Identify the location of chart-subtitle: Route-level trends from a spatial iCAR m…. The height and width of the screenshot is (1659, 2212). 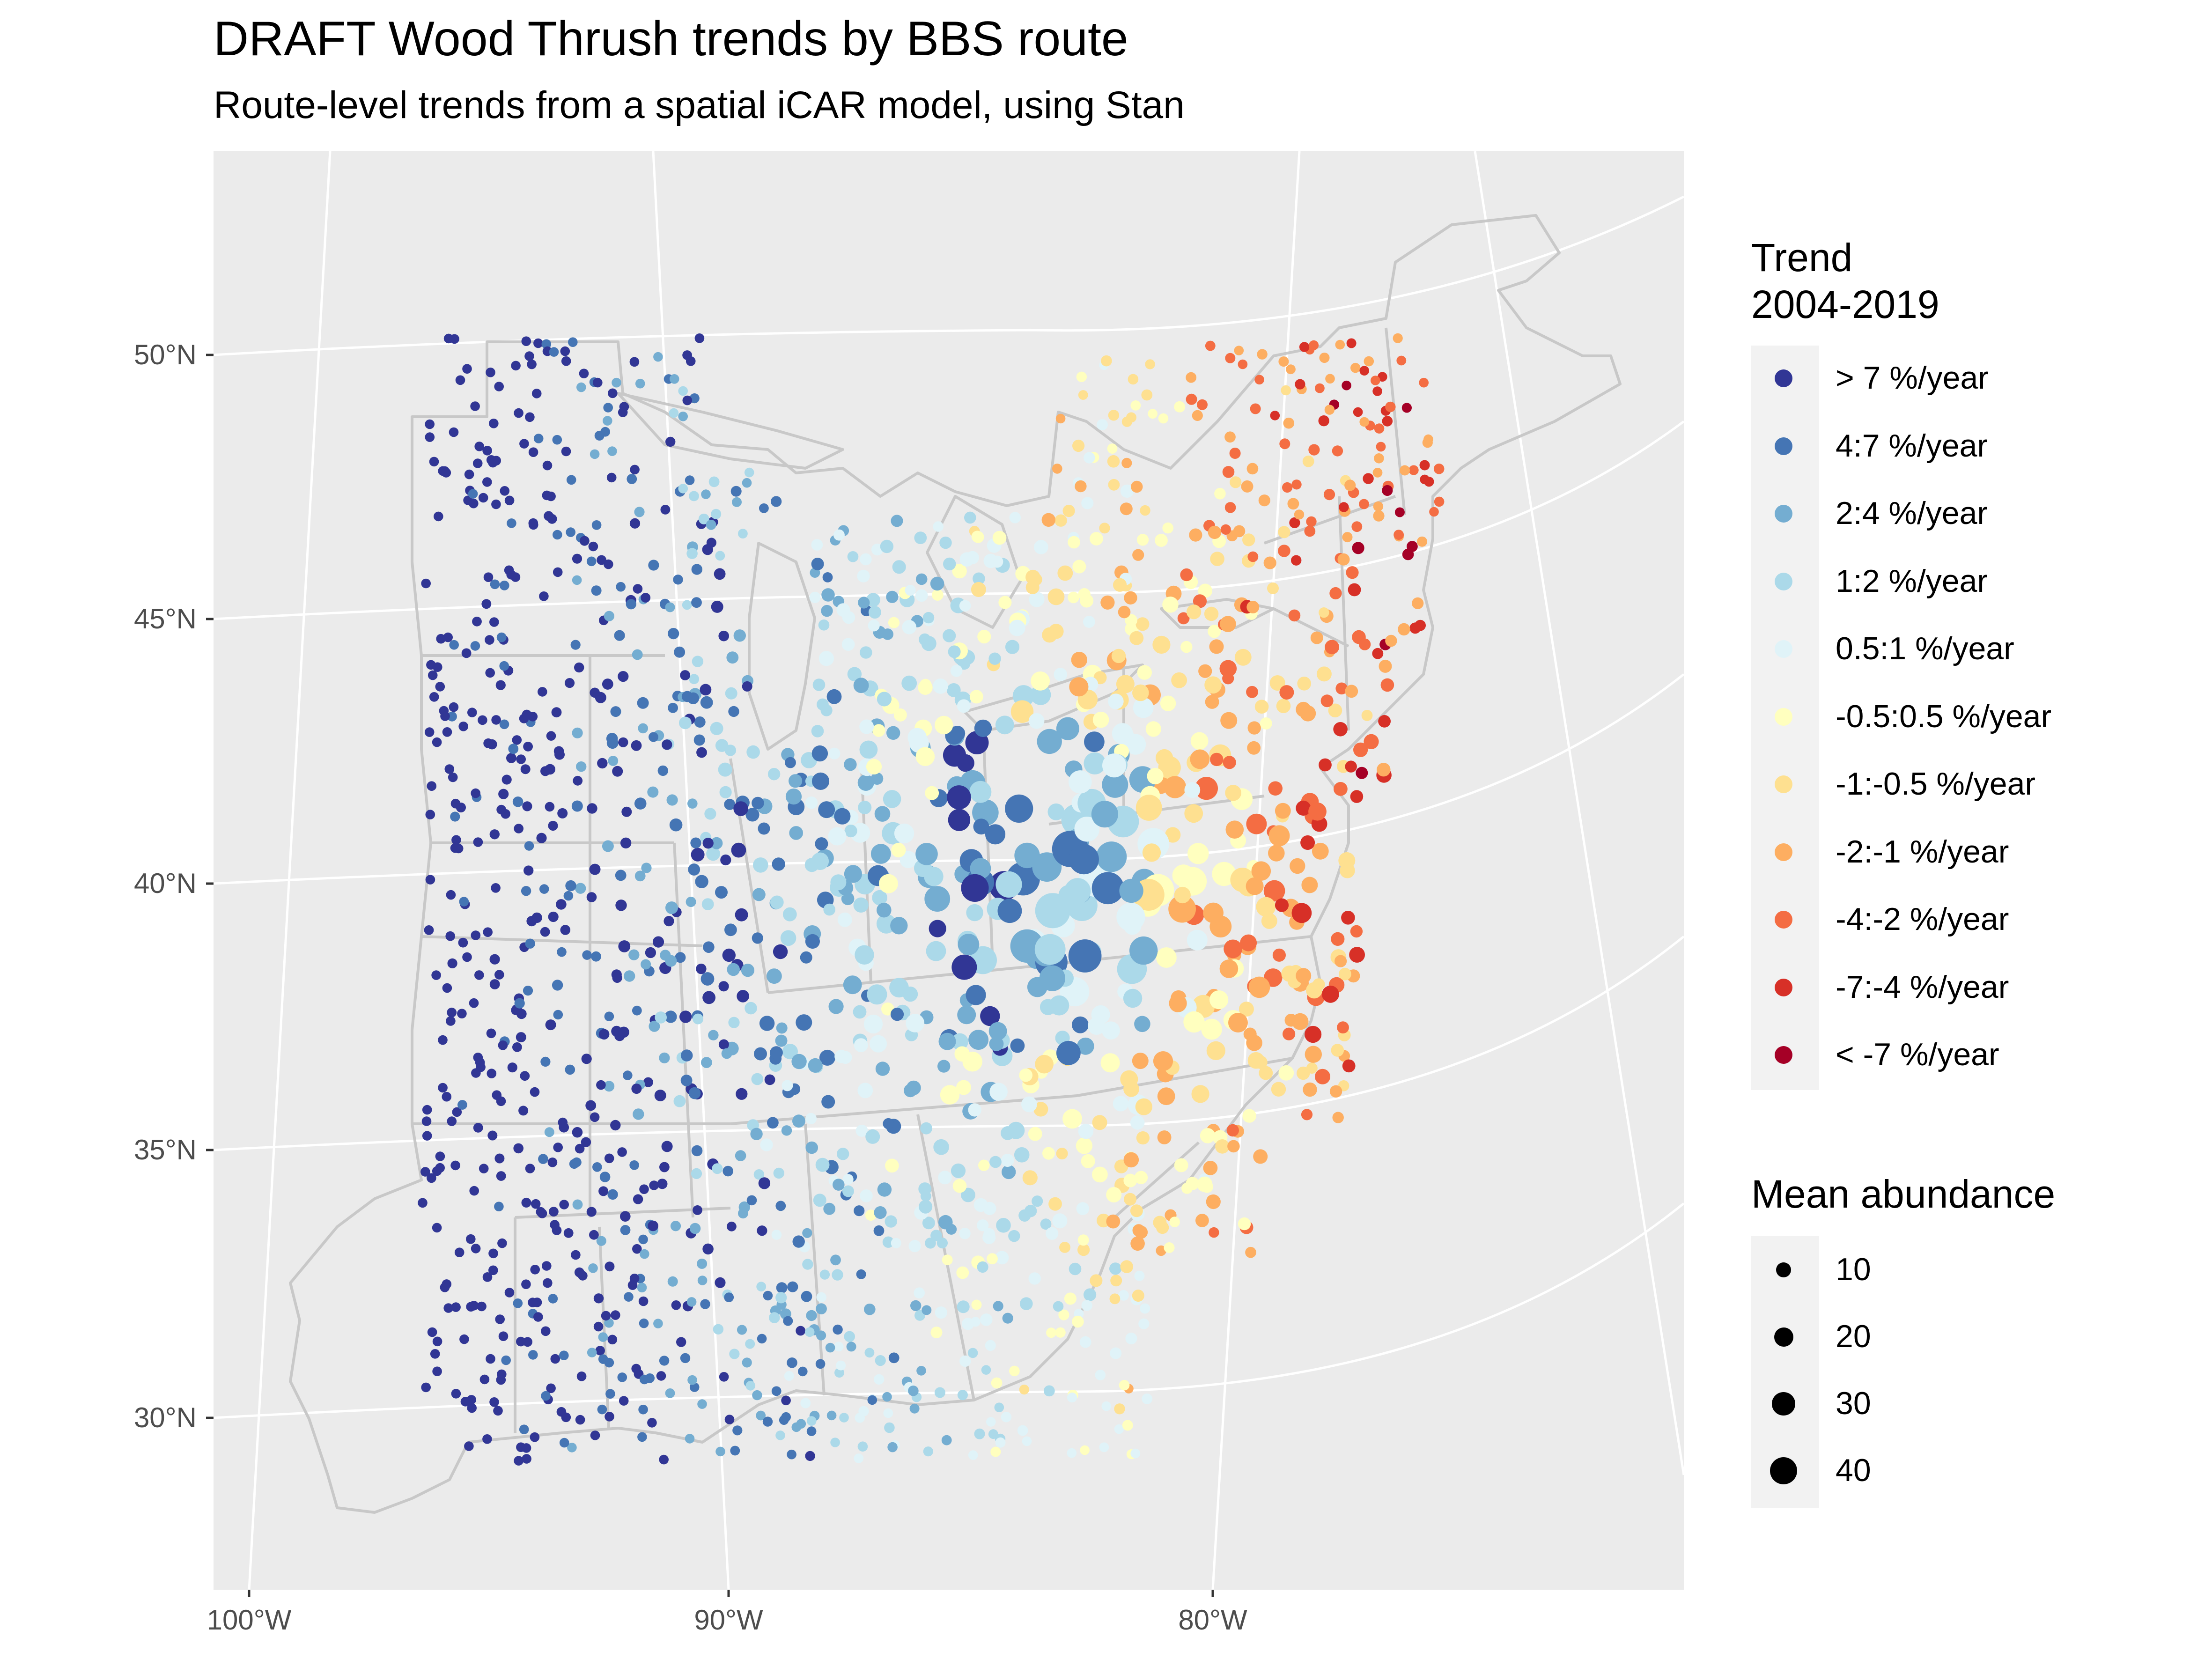
(700, 105).